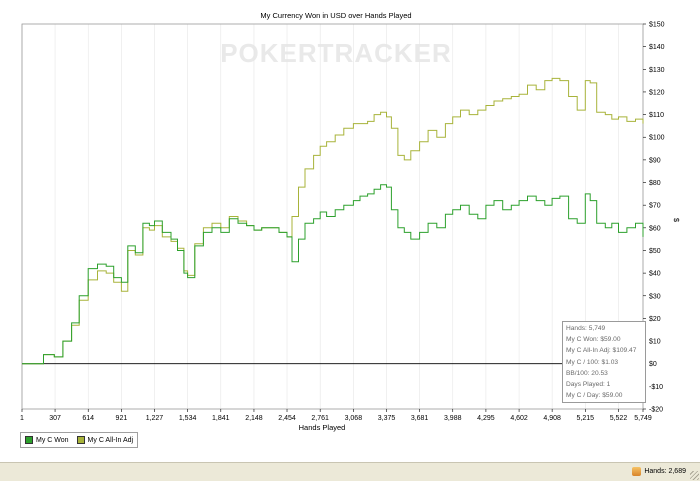 Image resolution: width=700 pixels, height=481 pixels. What do you see at coordinates (29, 440) in the screenshot?
I see `legend-swatch-my-c-won` at bounding box center [29, 440].